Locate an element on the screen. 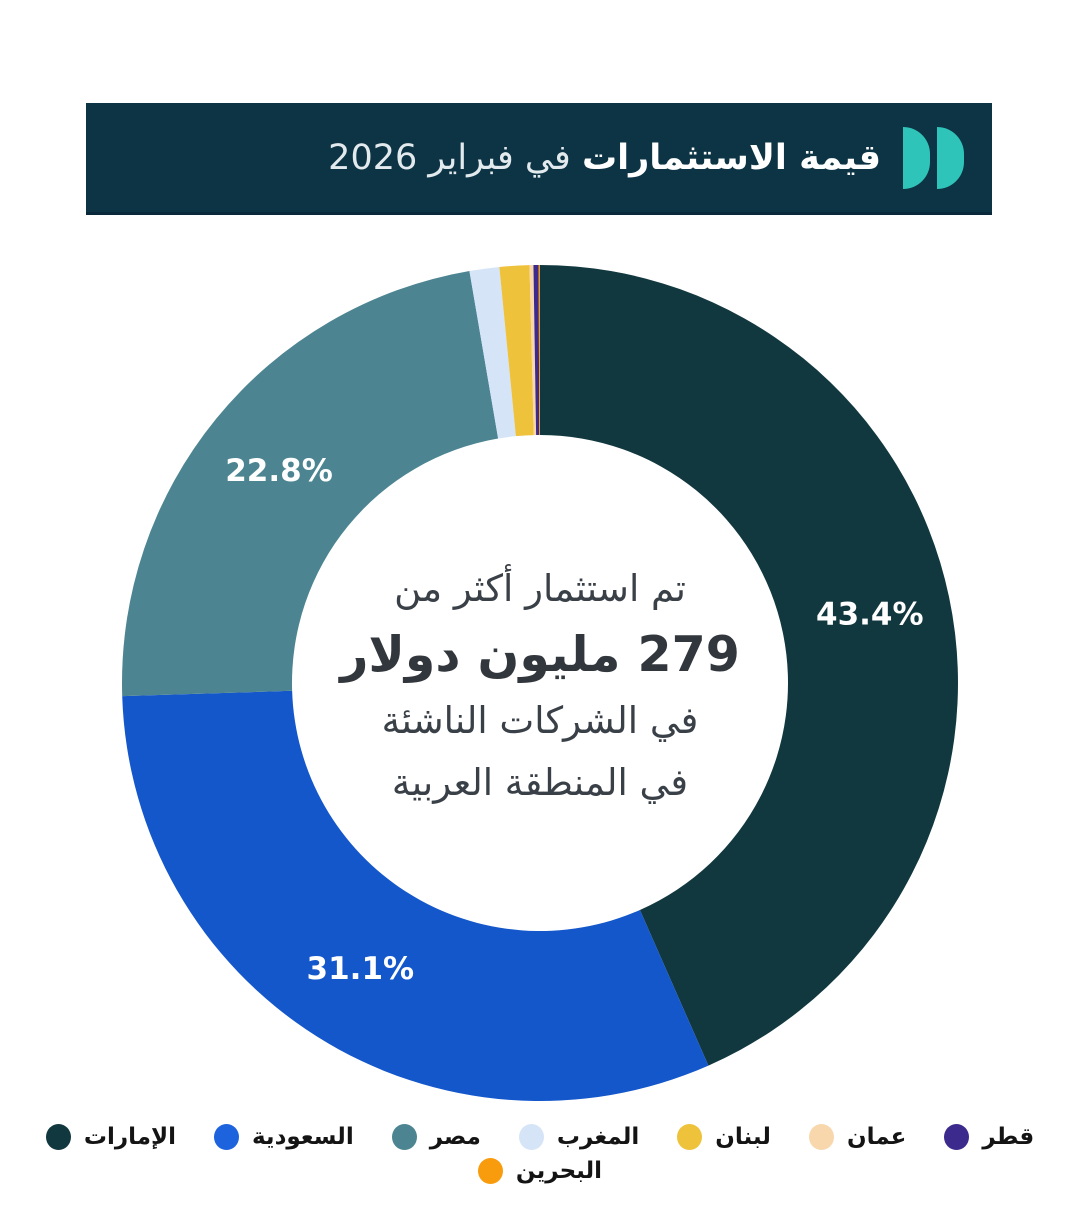 The width and height of the screenshot is (1080, 1206). brand-logo-icon is located at coordinates (933, 157).